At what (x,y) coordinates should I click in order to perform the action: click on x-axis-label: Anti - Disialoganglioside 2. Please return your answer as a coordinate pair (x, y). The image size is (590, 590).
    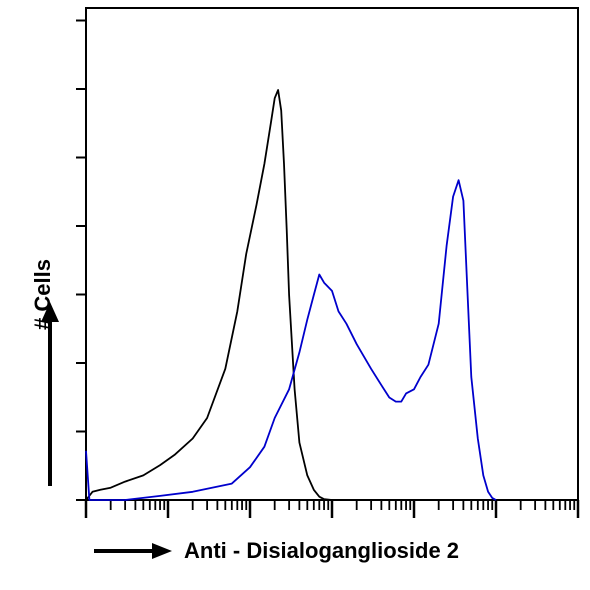
    Looking at the image, I should click on (322, 550).